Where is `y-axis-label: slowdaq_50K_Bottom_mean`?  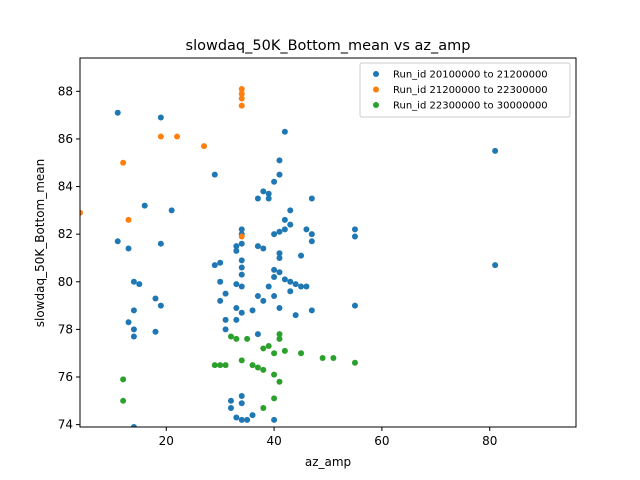
y-axis-label: slowdaq_50K_Bottom_mean is located at coordinates (40, 243).